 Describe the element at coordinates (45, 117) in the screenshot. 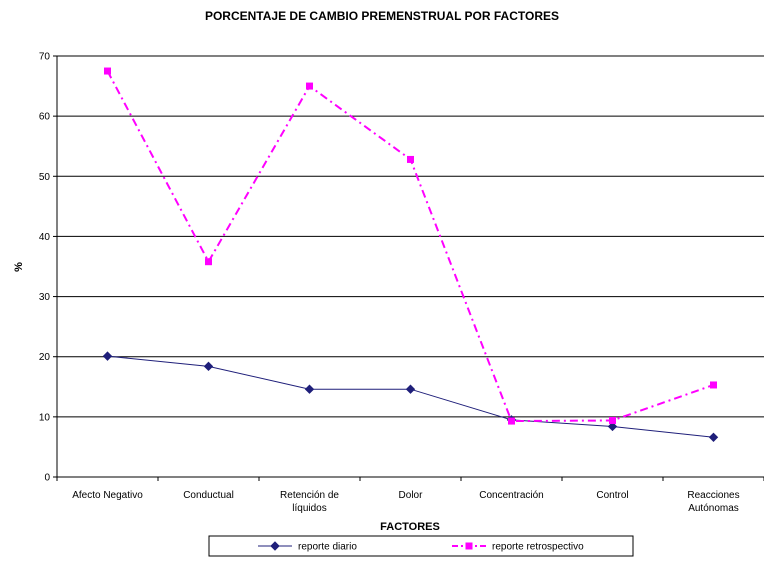

I see `y-tick-label: 60` at that location.